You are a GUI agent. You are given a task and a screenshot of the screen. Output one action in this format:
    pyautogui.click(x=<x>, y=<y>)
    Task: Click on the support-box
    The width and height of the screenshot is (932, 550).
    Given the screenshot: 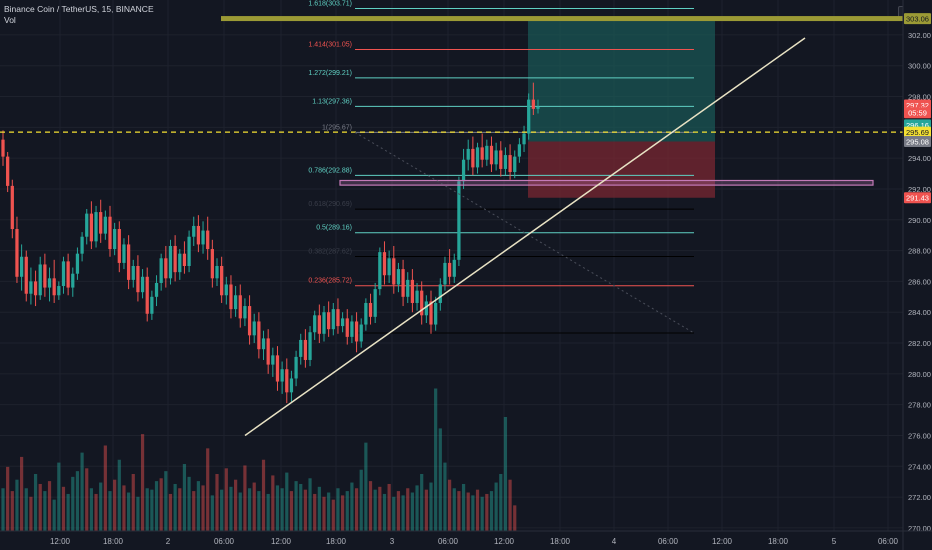 What is the action you would take?
    pyautogui.click(x=606, y=182)
    